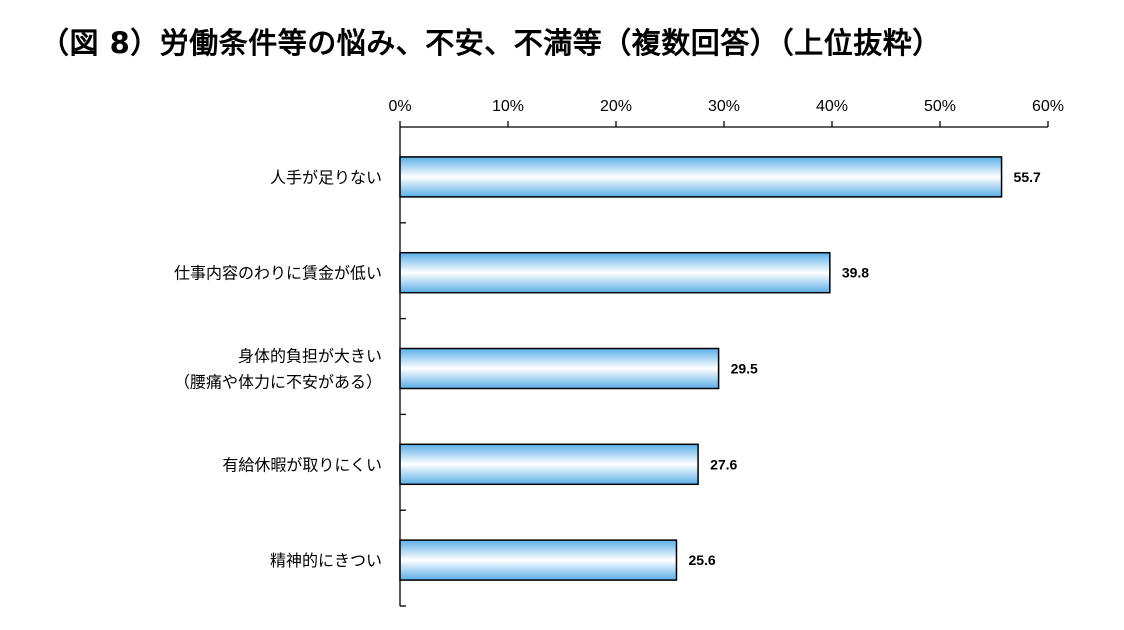 The image size is (1124, 630). Describe the element at coordinates (278, 273) in the screenshot. I see `category-label: 仕事内容のわりに賃金が低い` at that location.